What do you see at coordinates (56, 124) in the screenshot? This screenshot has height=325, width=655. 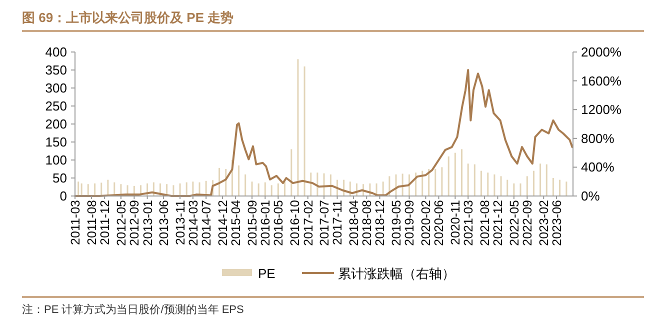 I see `y-tick-label: 200` at bounding box center [56, 124].